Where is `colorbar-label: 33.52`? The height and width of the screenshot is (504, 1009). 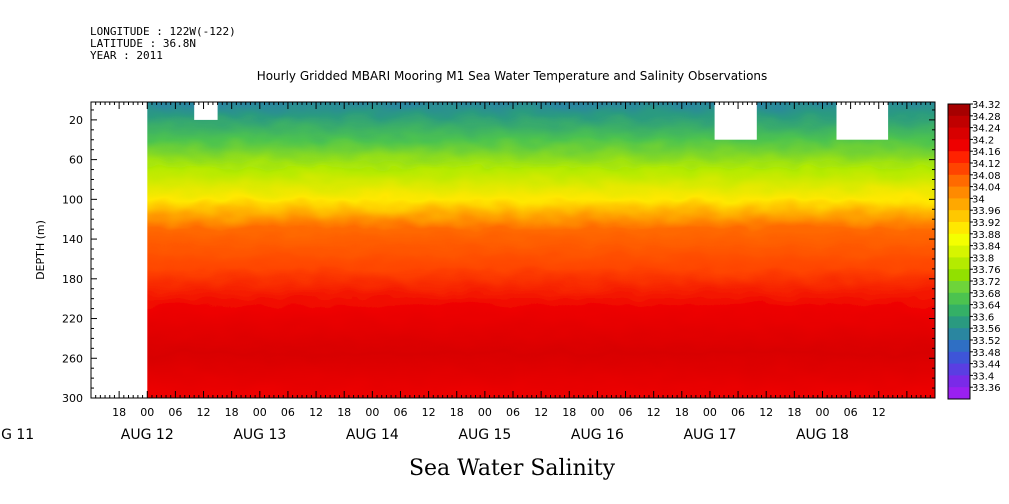 colorbar-label: 33.52 is located at coordinates (986, 341).